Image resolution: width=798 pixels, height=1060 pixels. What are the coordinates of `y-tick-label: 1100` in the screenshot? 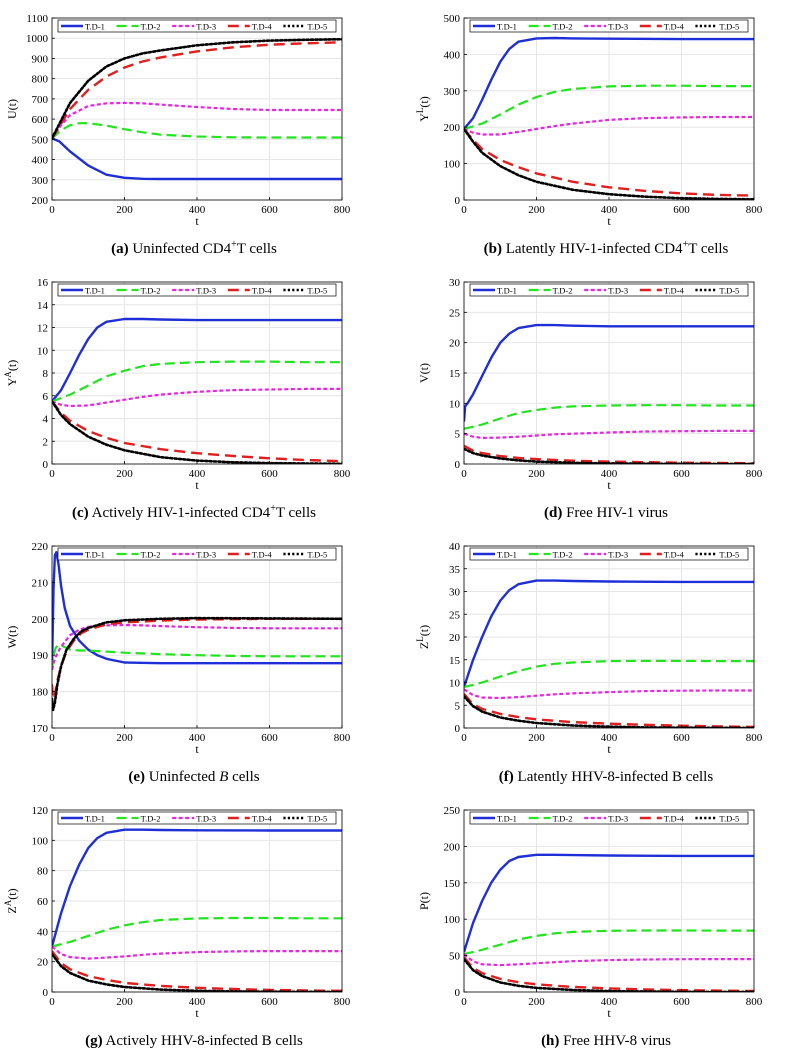 It's located at (37, 19).